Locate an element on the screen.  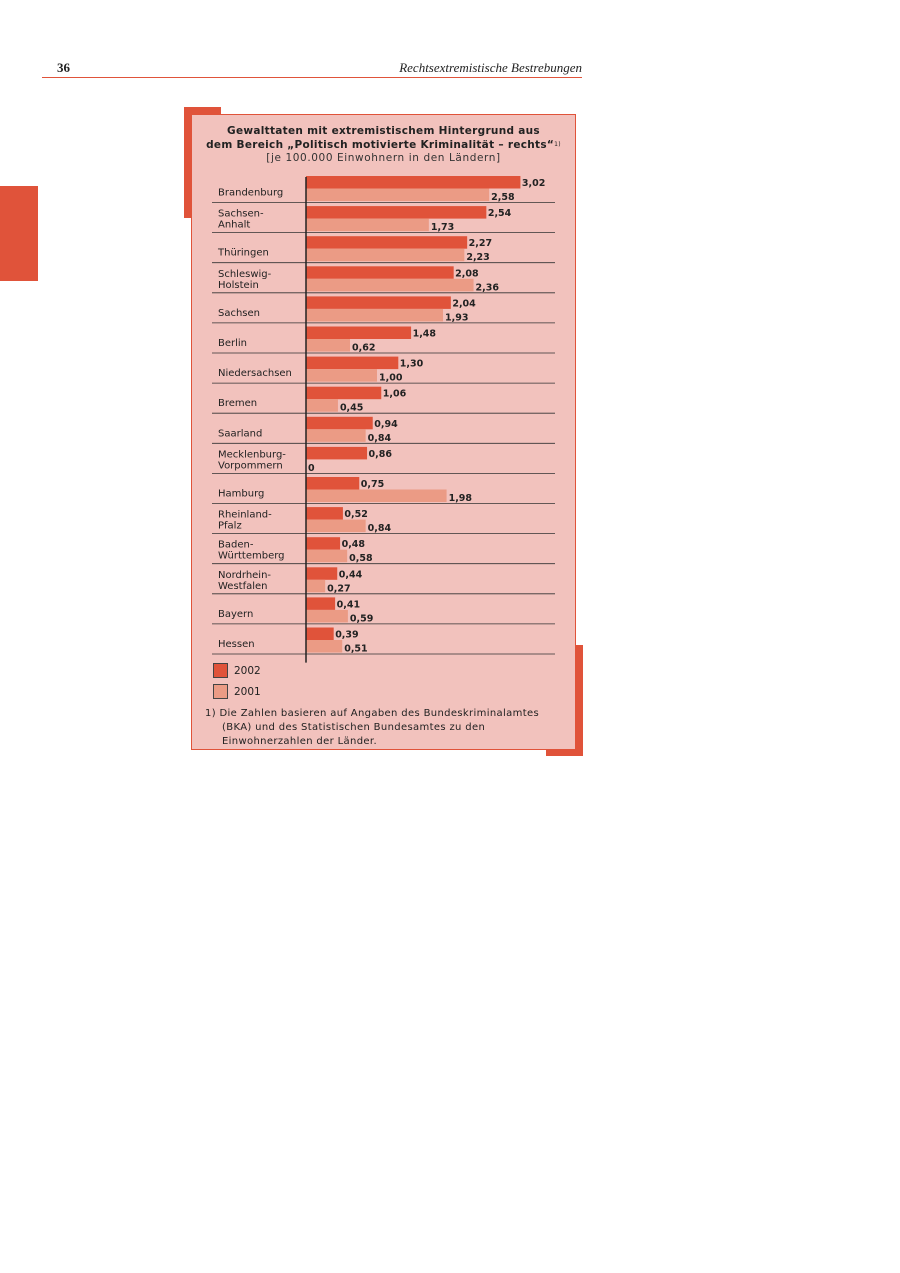
category-label: Hamburg is located at coordinates (241, 494).